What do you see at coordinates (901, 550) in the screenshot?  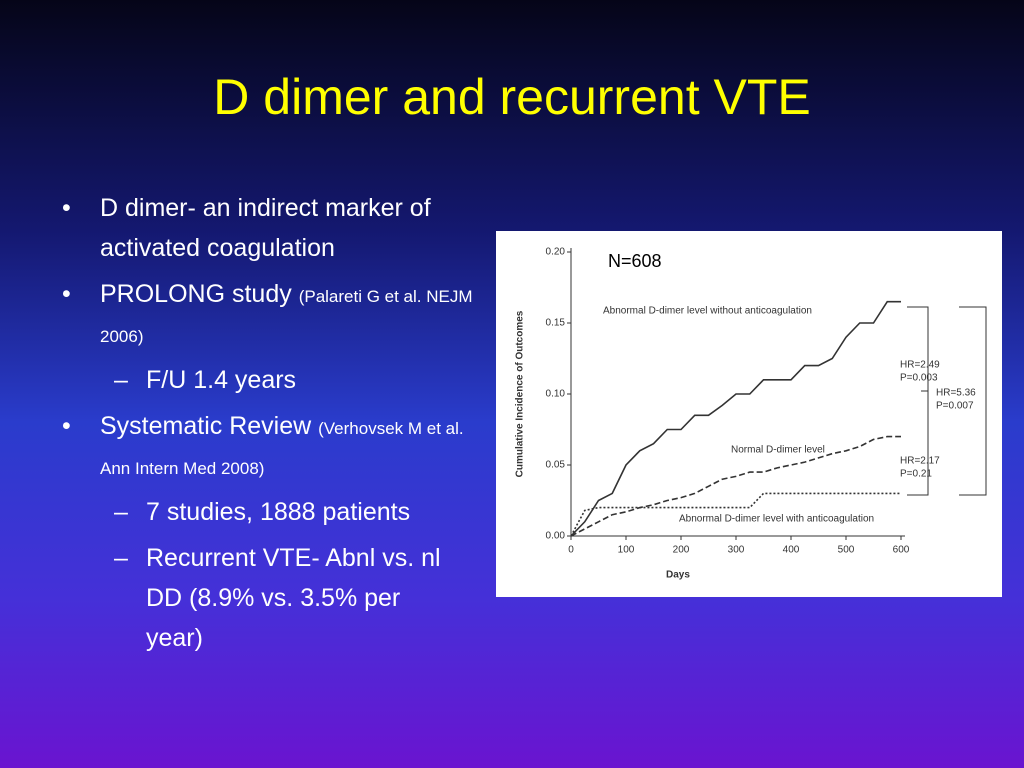 I see `x-tick-label: 600` at bounding box center [901, 550].